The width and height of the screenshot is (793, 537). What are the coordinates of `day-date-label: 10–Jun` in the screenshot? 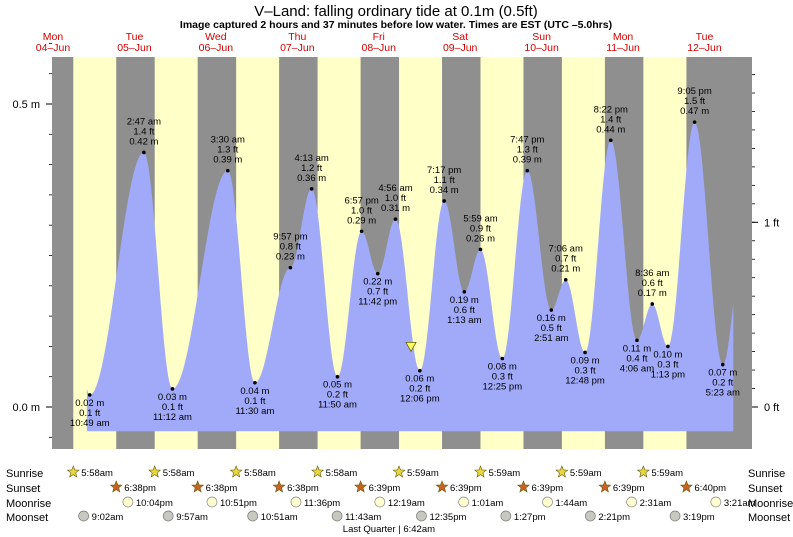 It's located at (541, 48).